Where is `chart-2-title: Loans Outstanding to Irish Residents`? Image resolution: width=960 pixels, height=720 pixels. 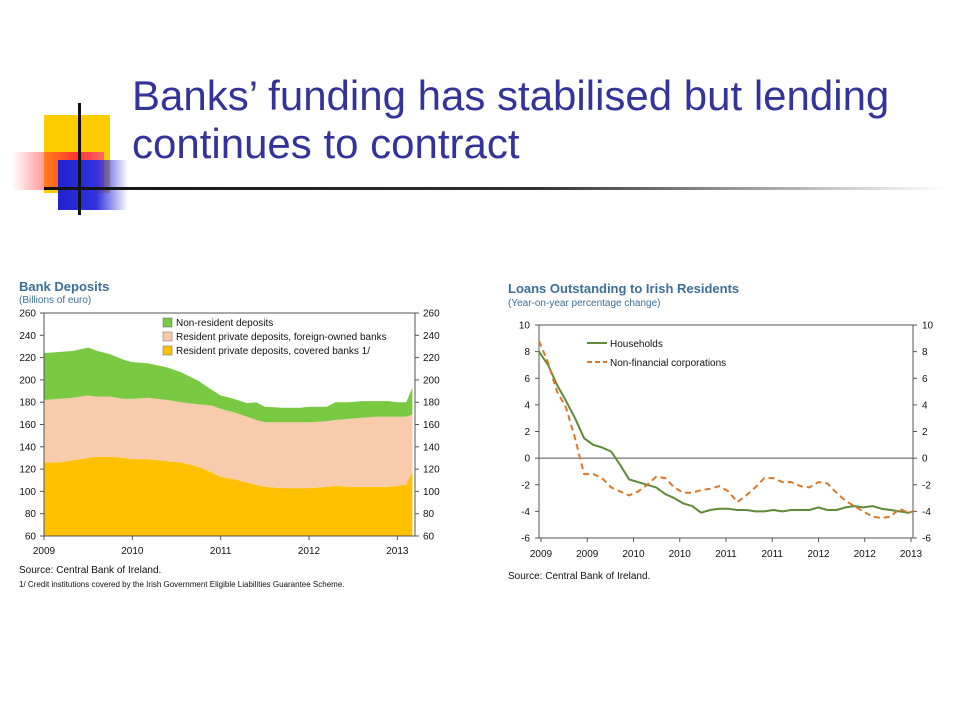 chart-2-title: Loans Outstanding to Irish Residents is located at coordinates (624, 288).